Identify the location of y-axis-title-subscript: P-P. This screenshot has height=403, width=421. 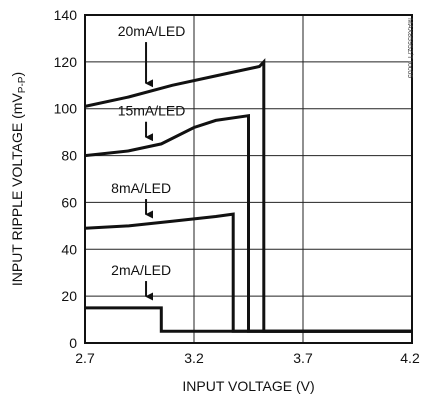
(22, 84).